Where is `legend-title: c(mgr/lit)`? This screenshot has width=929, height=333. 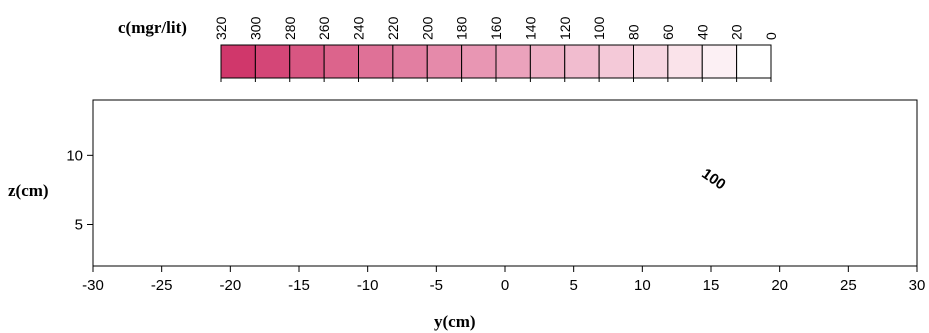 legend-title: c(mgr/lit) is located at coordinates (152, 27).